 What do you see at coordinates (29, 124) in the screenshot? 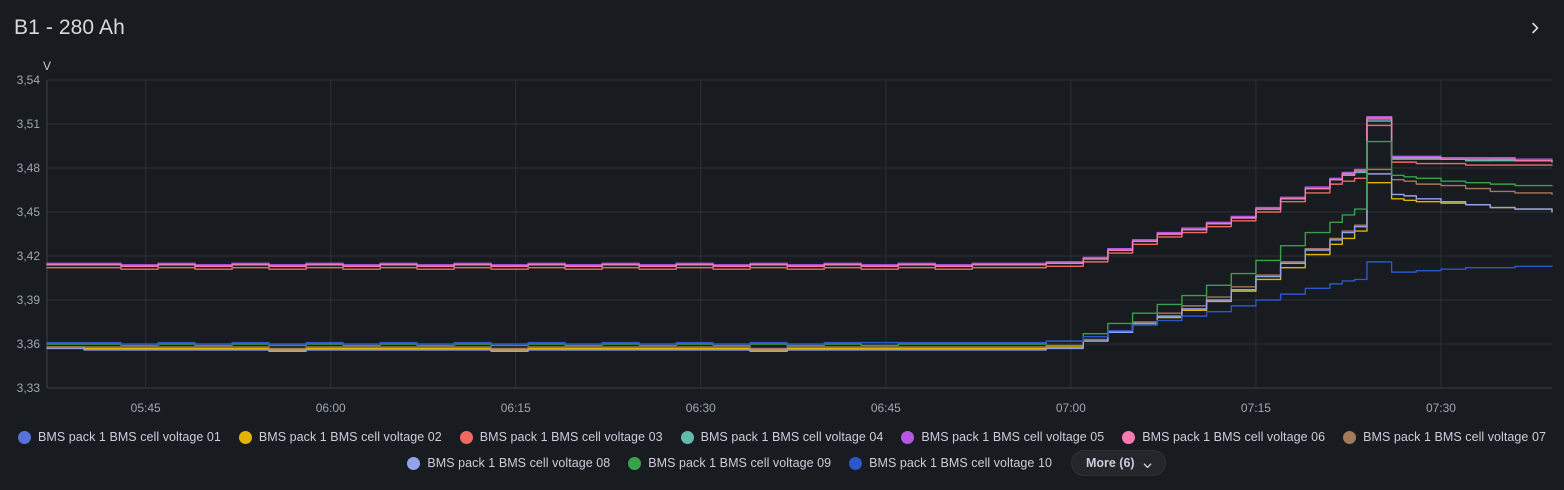
I see `y-axis-tick-label: 3,51` at bounding box center [29, 124].